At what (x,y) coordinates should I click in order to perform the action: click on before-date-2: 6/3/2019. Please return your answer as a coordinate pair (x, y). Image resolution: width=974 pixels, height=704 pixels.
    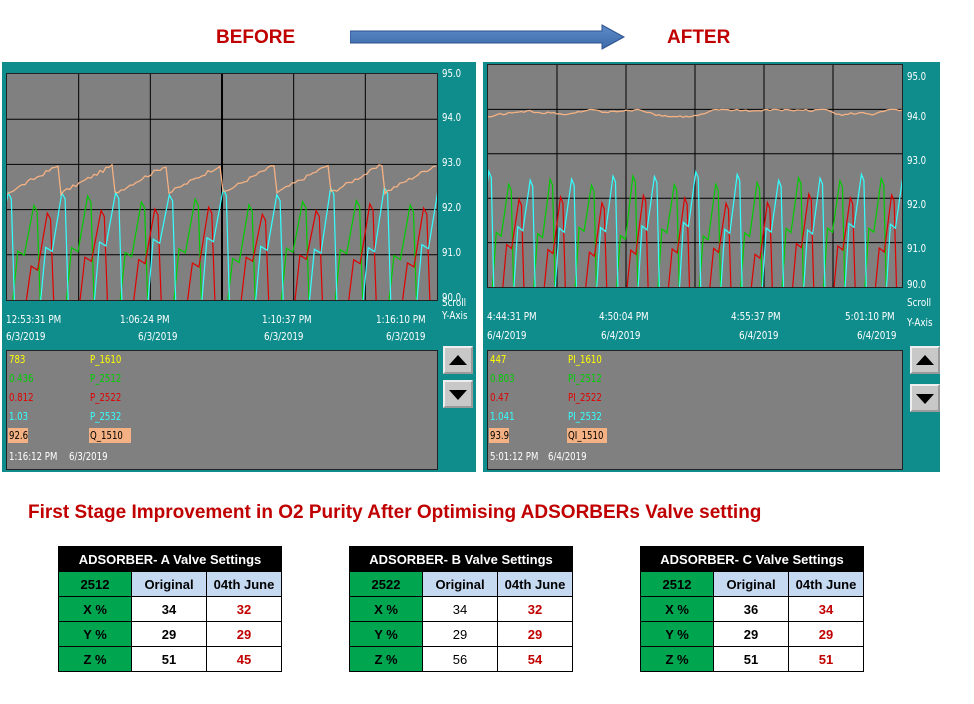
    Looking at the image, I should click on (284, 336).